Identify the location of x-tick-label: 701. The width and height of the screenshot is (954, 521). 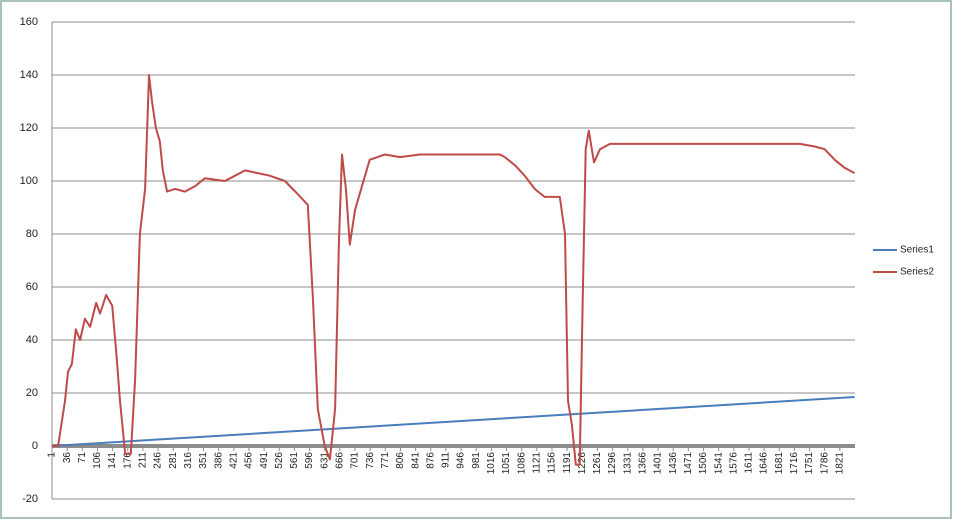
(355, 460).